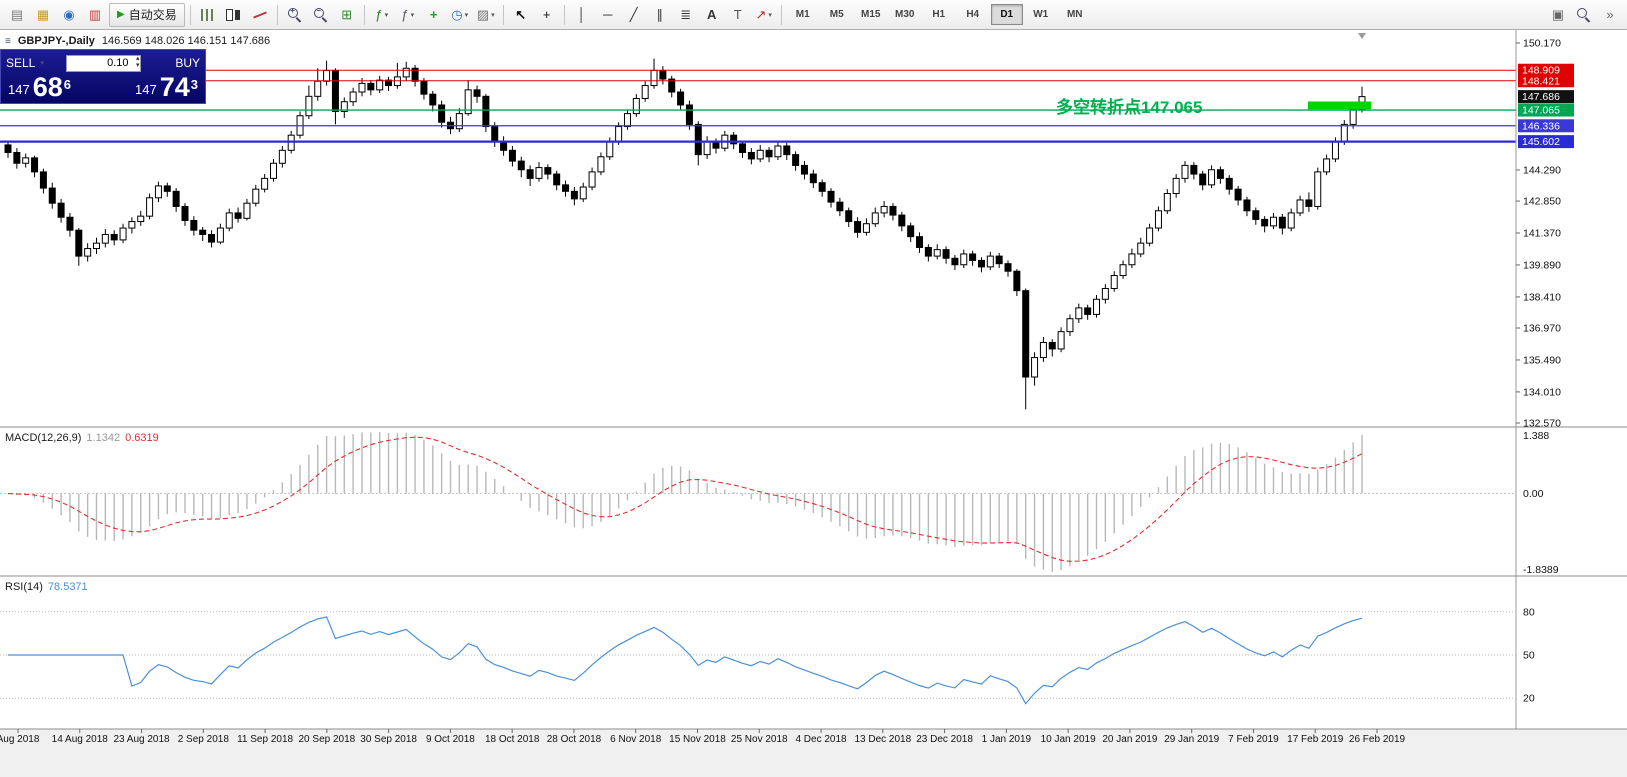  What do you see at coordinates (1074, 14) in the screenshot?
I see `timeframe-mn: MN` at bounding box center [1074, 14].